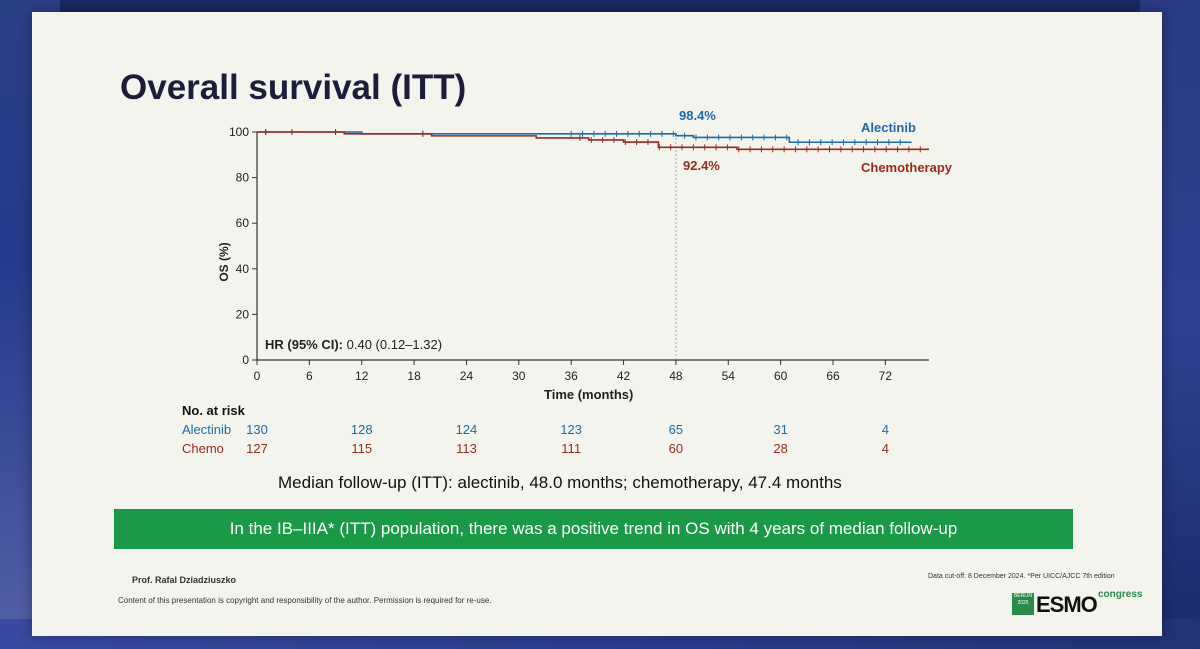 This screenshot has width=1200, height=649. What do you see at coordinates (293, 87) in the screenshot?
I see `slide-title: Overall survival (ITT)` at bounding box center [293, 87].